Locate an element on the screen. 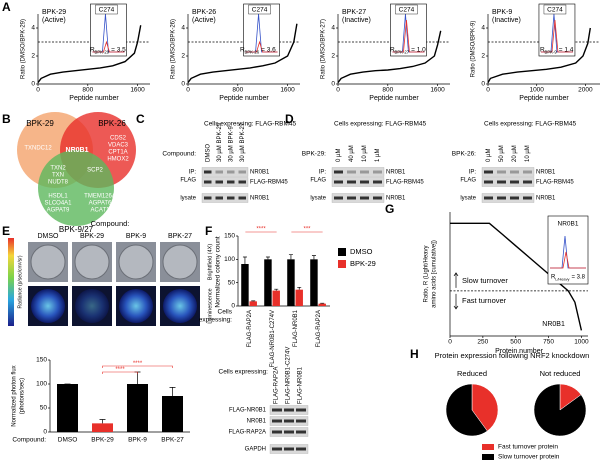 This screenshot has width=604, height=466. arrow is located at coordinates (456, 280).